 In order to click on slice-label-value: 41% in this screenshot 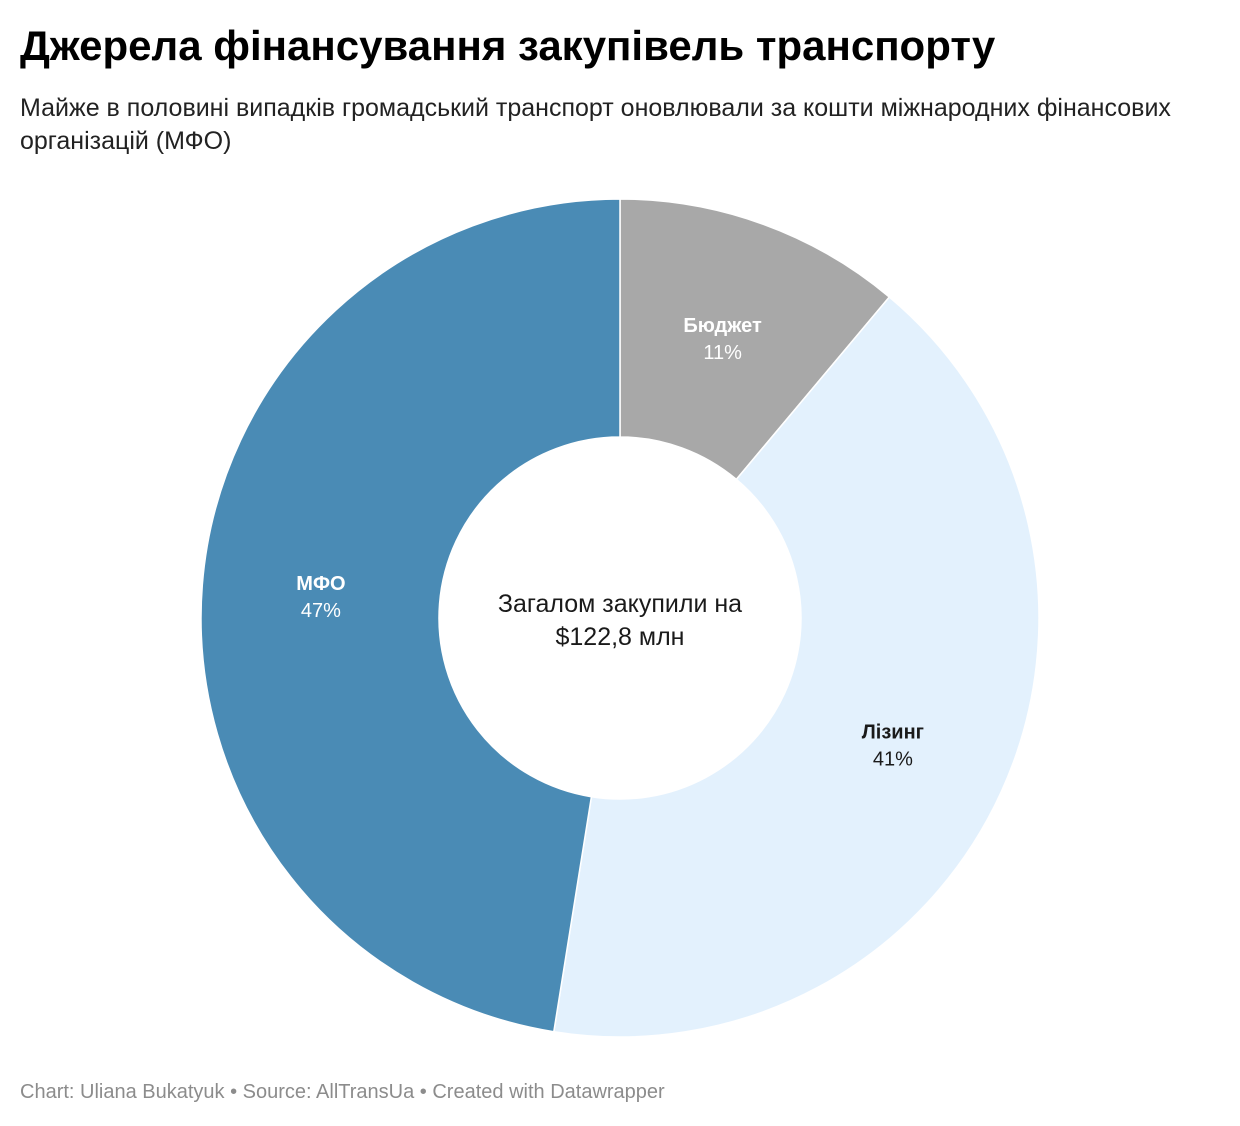, I will do `click(893, 760)`.